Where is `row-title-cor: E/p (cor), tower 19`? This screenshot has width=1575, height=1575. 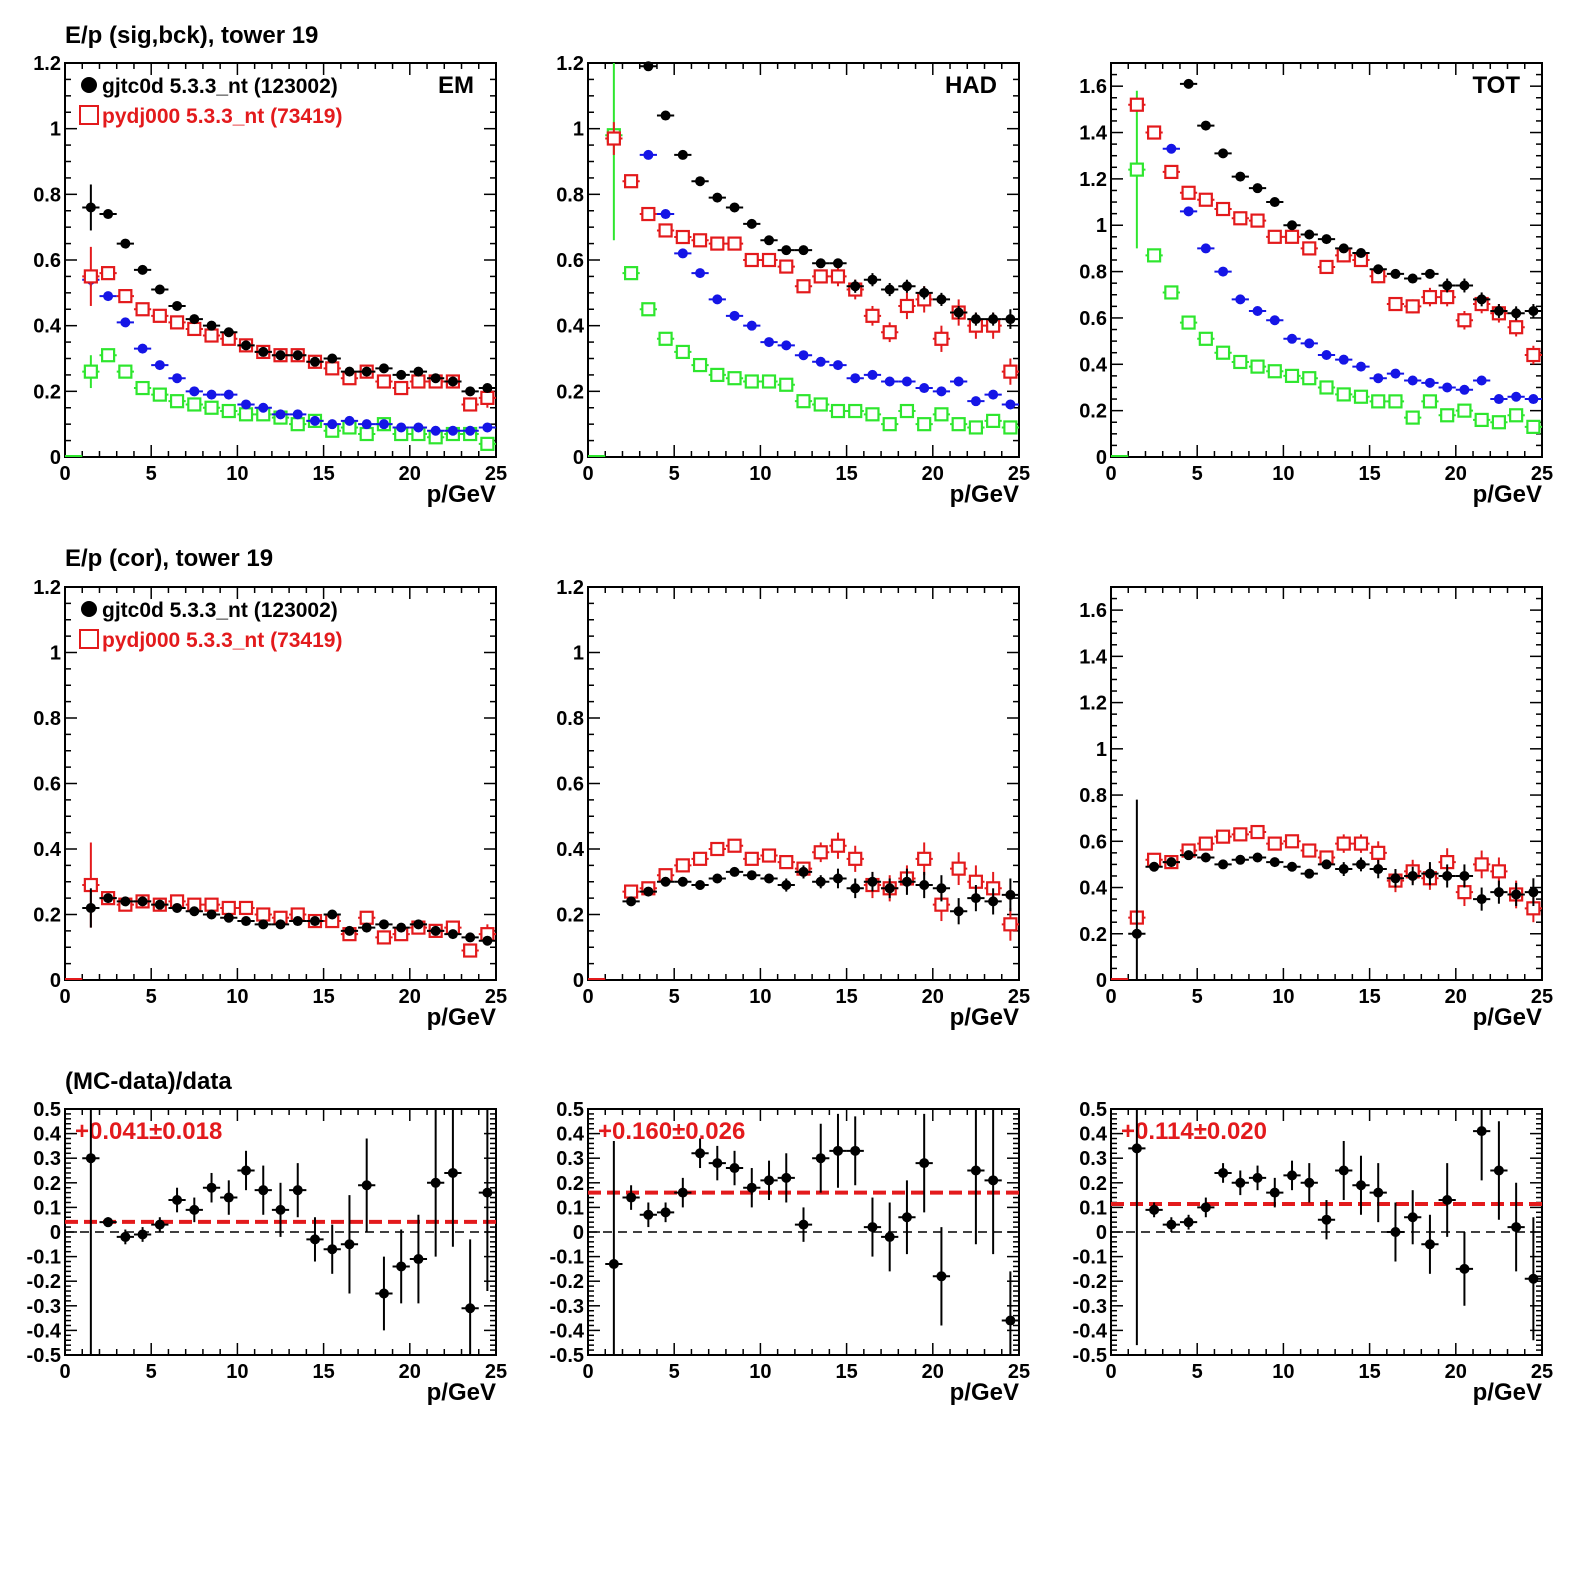 row-title-cor: E/p (cor), tower 19 is located at coordinates (169, 558).